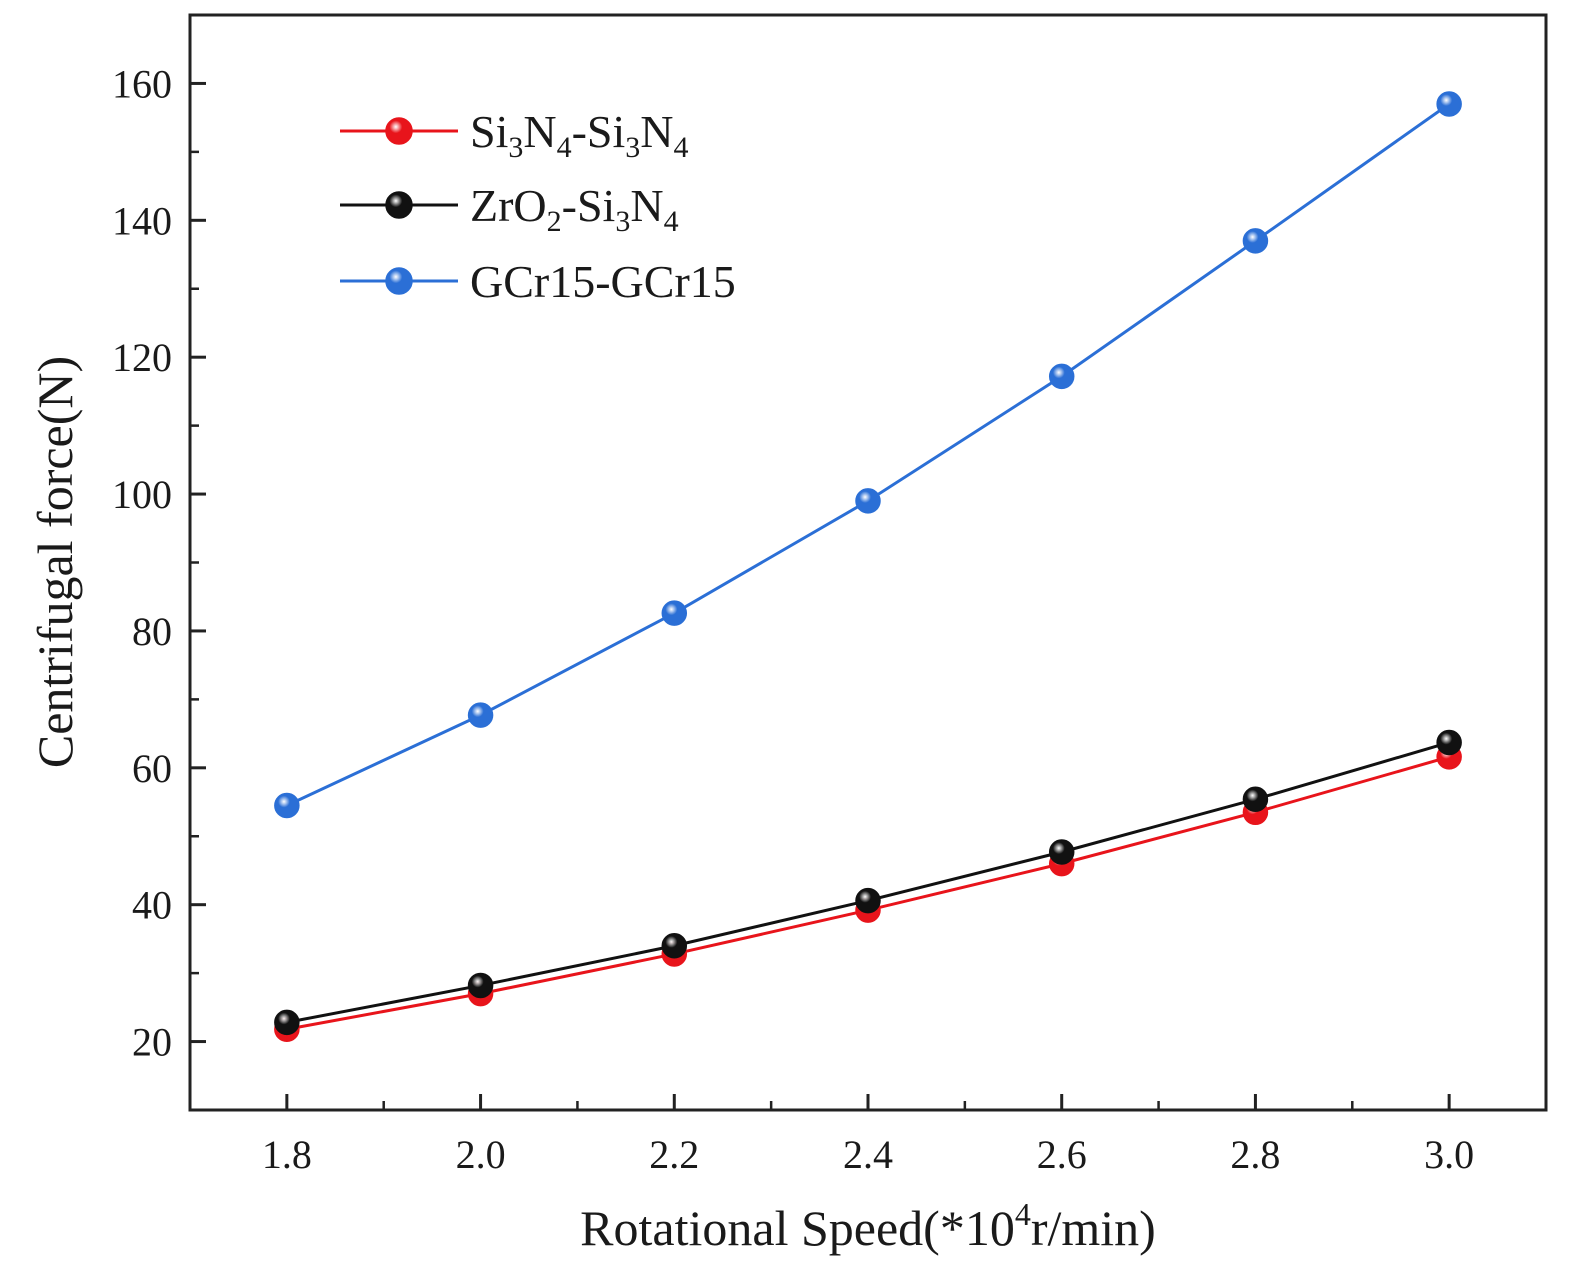  I want to click on y-tick-label: 60, so click(152, 768).